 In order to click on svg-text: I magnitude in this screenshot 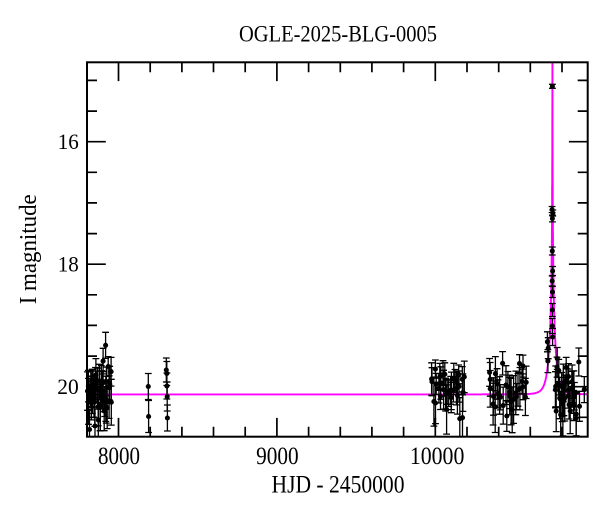, I will do `click(29, 249)`.